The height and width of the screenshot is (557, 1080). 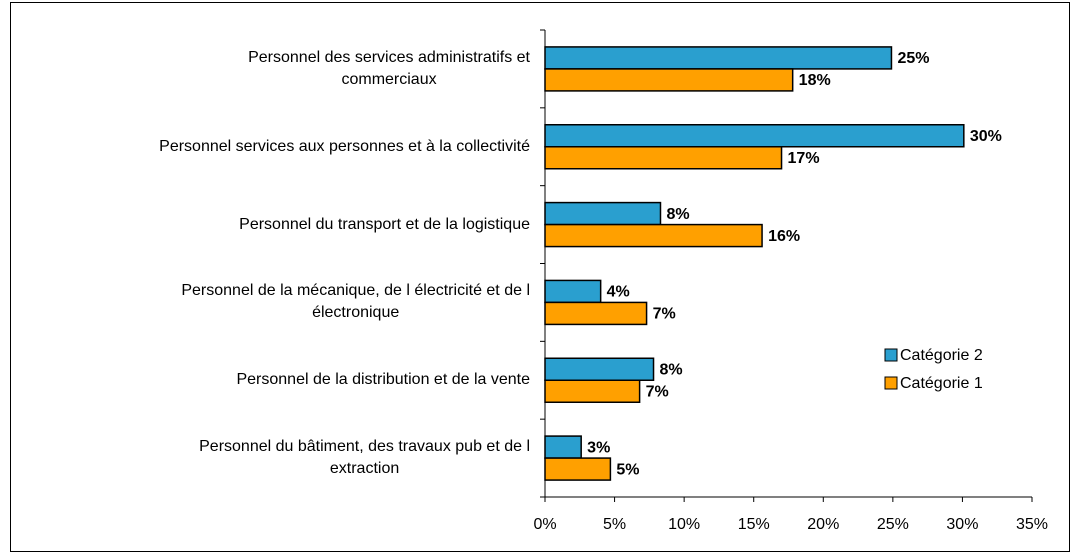 What do you see at coordinates (754, 524) in the screenshot?
I see `x-tick-label: 15%` at bounding box center [754, 524].